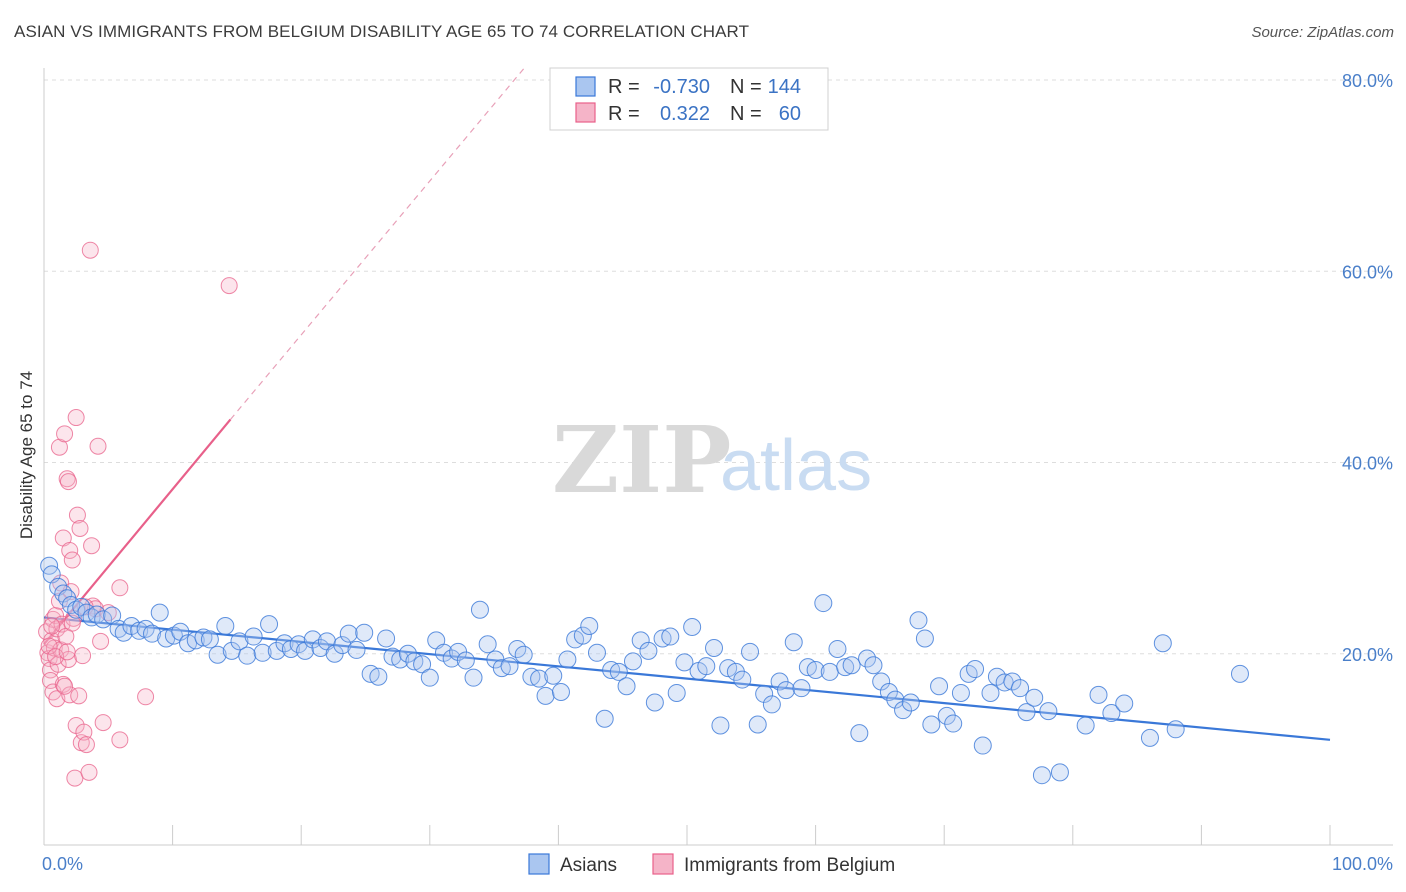  I want to click on legend-n-value-asians: 144, so click(784, 87).